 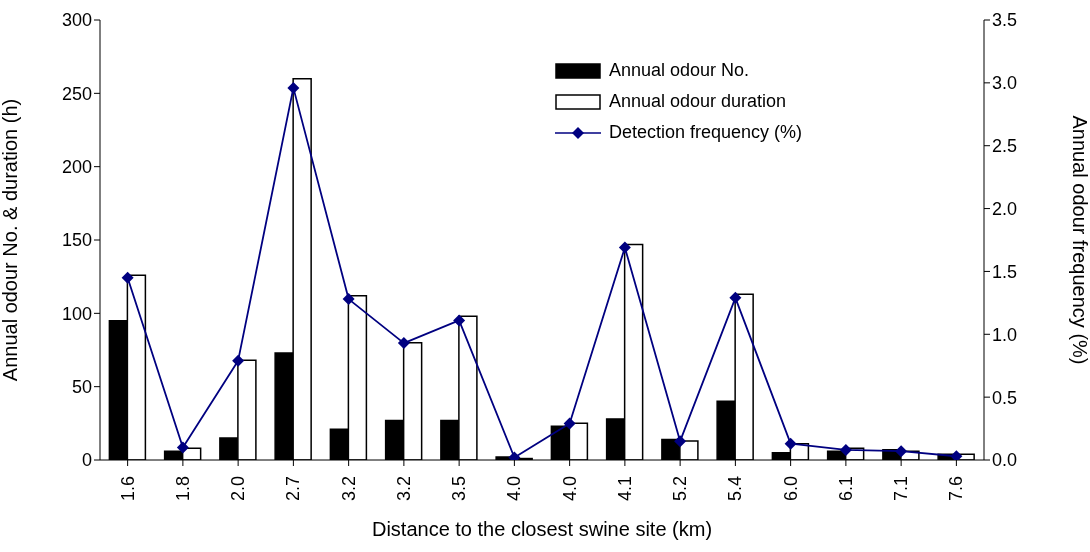 I want to click on y2-tick-label: 0.0, so click(x=1005, y=460).